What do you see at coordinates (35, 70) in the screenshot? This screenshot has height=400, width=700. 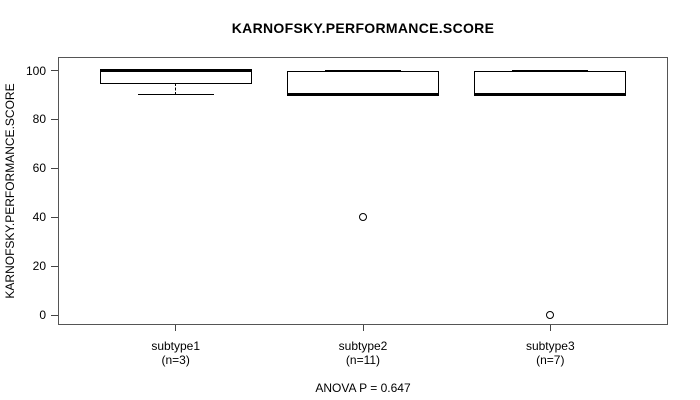 I see `y-tick-label: 100` at bounding box center [35, 70].